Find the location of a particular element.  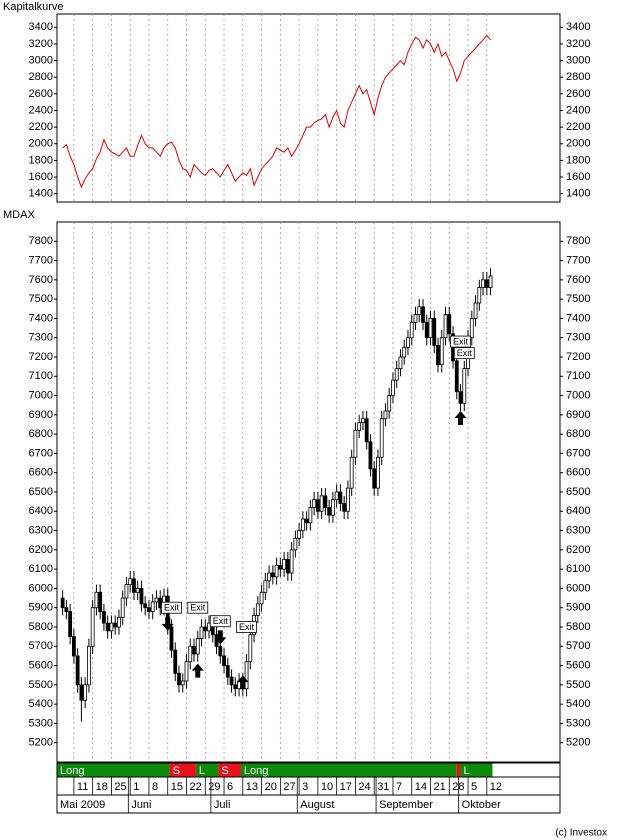

y-tick-label-right: 6600 is located at coordinates (578, 473).